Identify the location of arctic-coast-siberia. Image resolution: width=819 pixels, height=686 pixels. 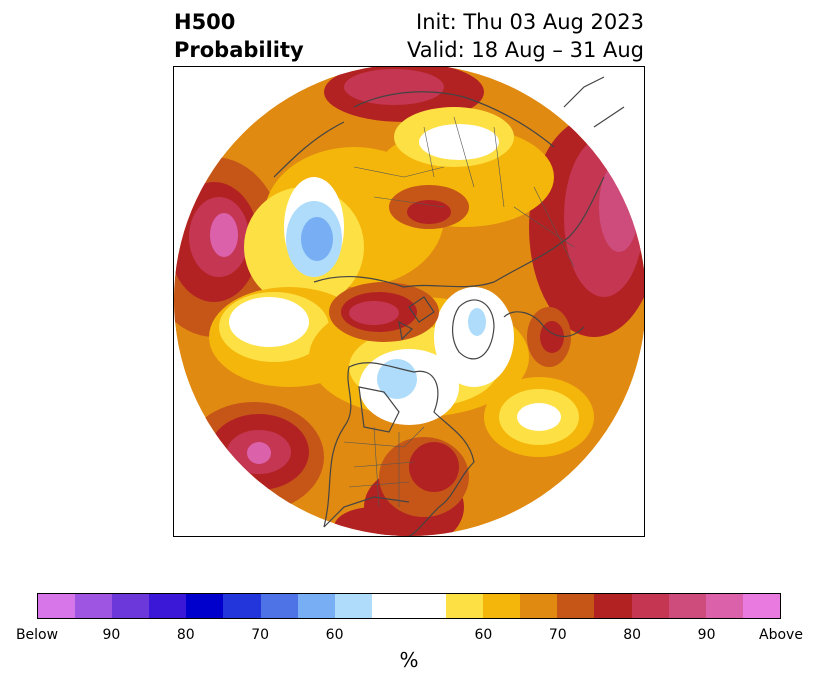
(404, 281).